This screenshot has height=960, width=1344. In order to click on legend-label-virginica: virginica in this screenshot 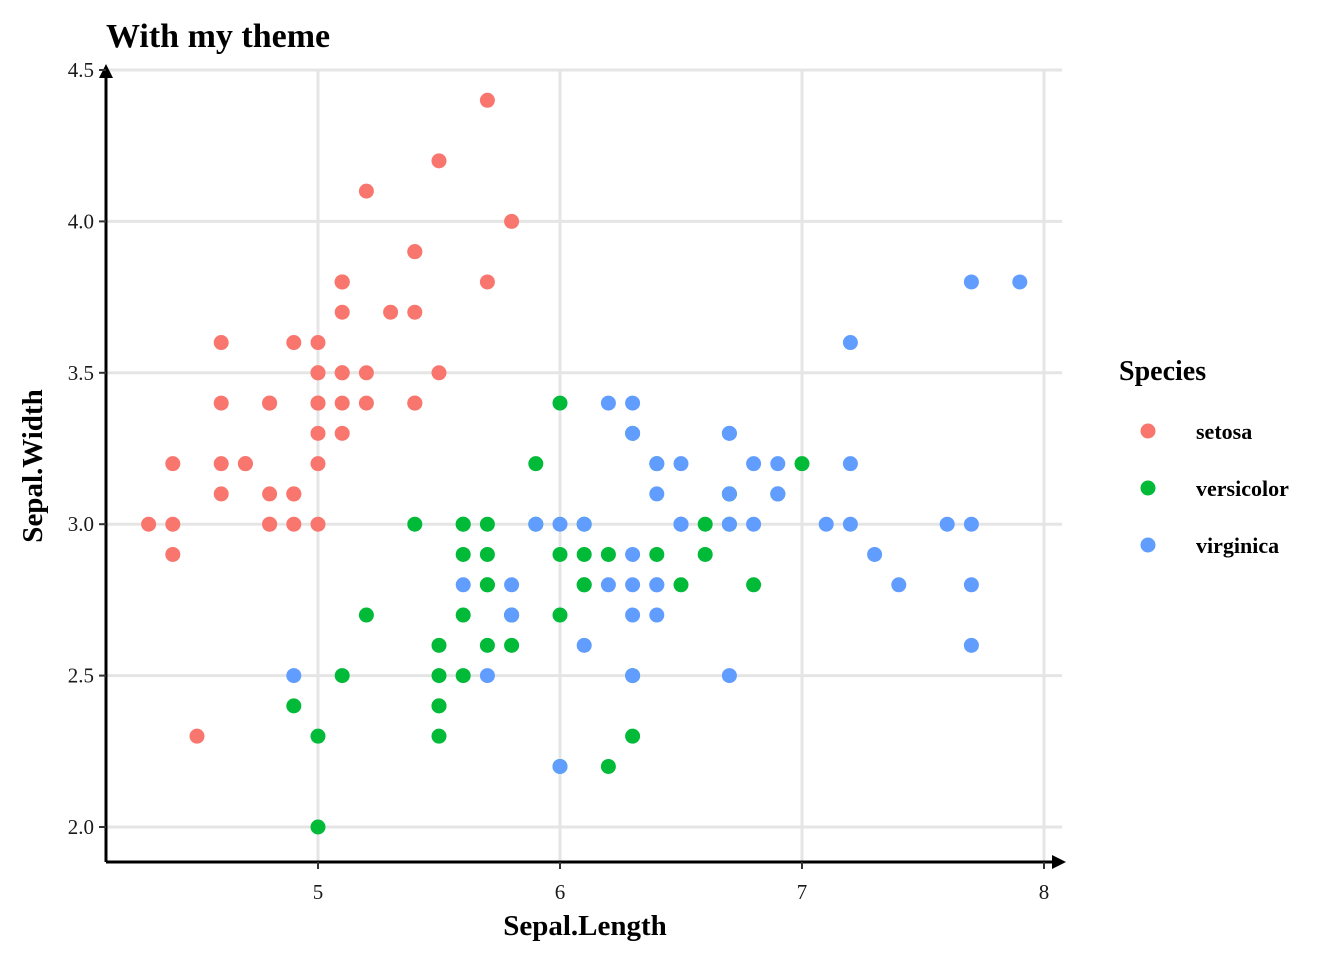, I will do `click(1237, 545)`.